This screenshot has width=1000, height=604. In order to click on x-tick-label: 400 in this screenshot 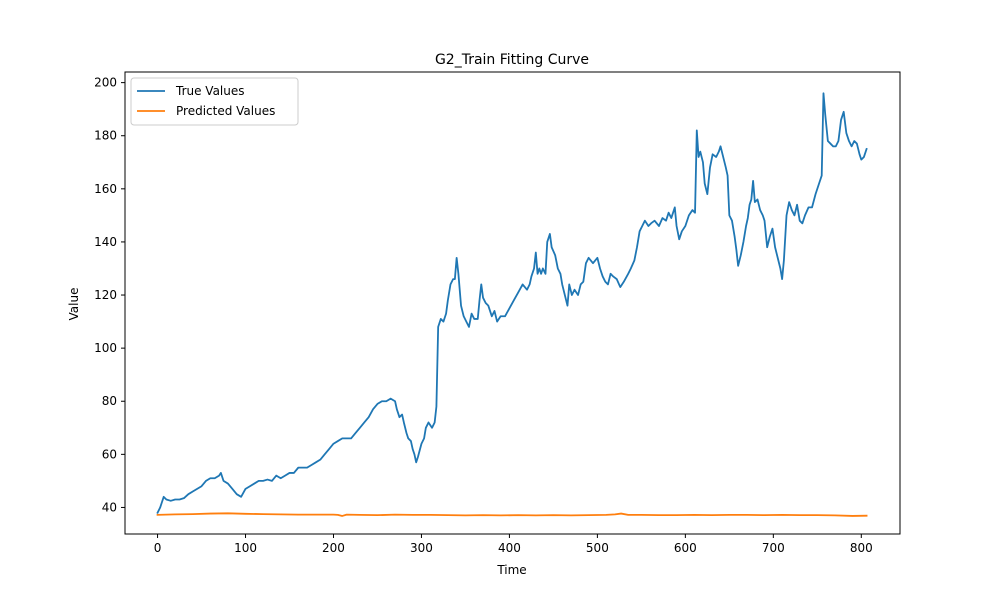, I will do `click(509, 548)`.